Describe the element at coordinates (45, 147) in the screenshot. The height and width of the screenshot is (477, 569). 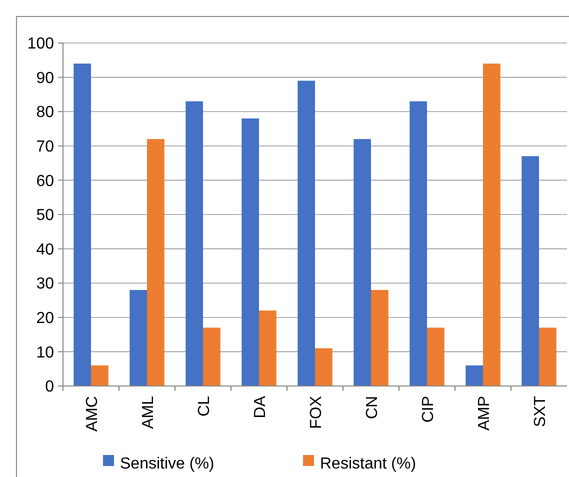
I see `y-tick-label: 70` at that location.